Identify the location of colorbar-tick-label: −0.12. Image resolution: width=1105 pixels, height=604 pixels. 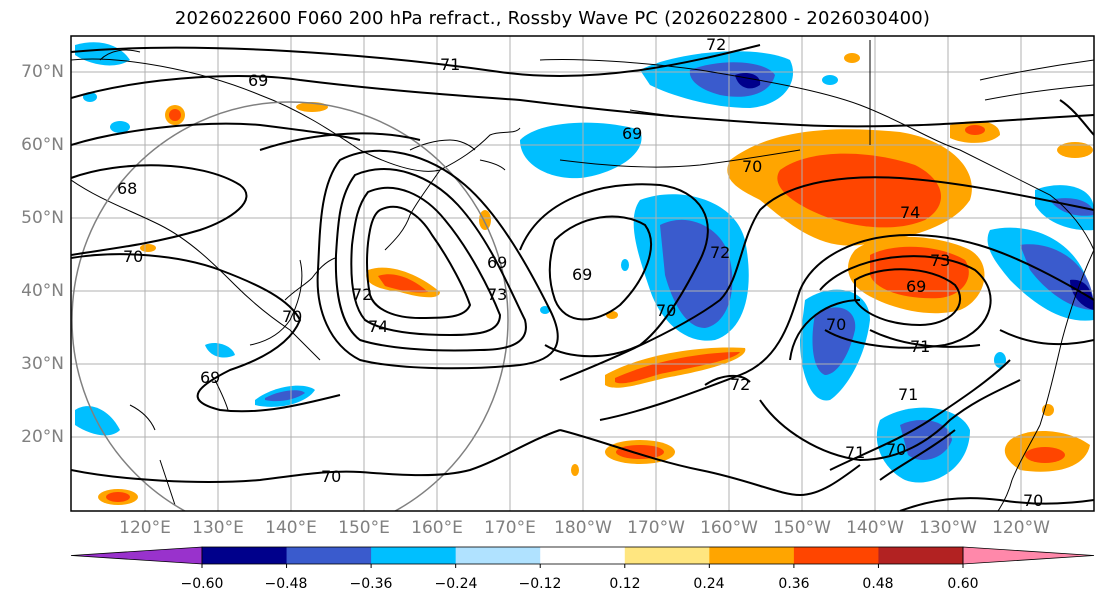
(540, 584).